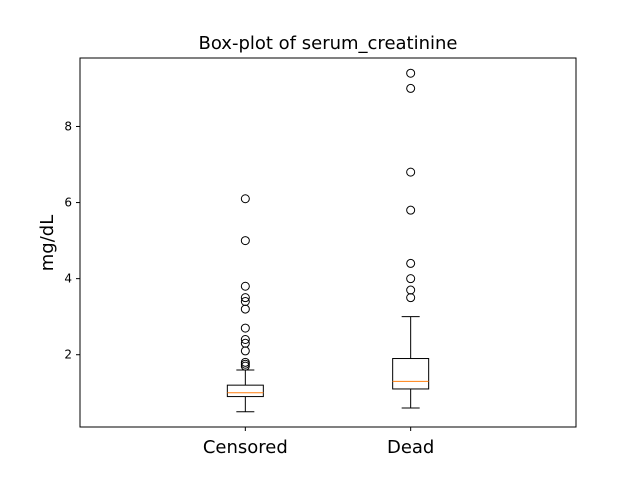 Image resolution: width=640 pixels, height=484 pixels. I want to click on y-axis-label: mg/dL, so click(47, 243).